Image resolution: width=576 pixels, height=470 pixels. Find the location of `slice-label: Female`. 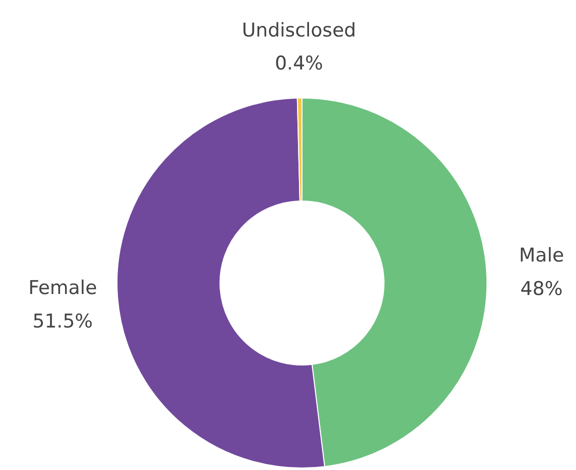

slice-label: Female is located at coordinates (63, 288).